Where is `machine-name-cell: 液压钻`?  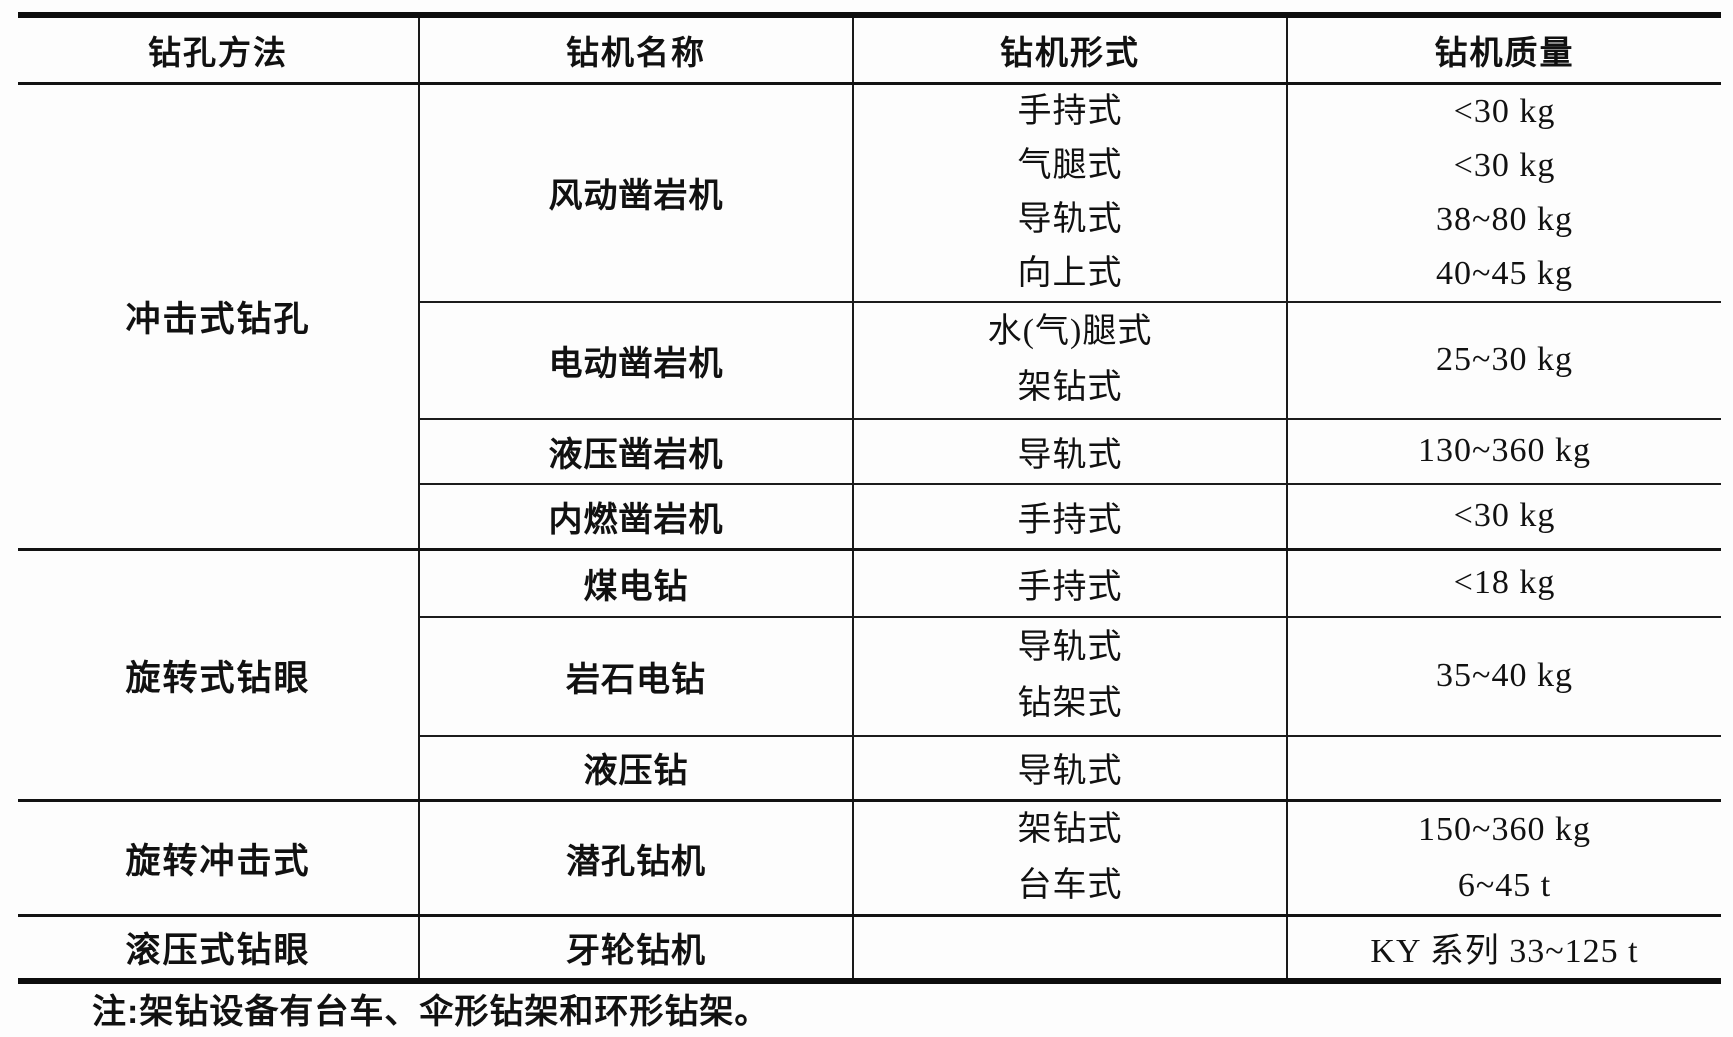 machine-name-cell: 液压钻 is located at coordinates (636, 768).